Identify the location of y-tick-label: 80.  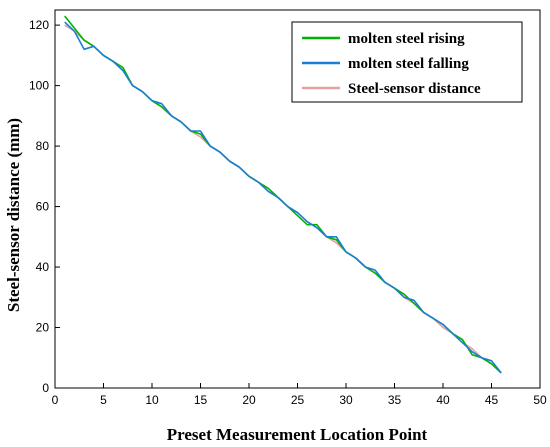
(43, 146).